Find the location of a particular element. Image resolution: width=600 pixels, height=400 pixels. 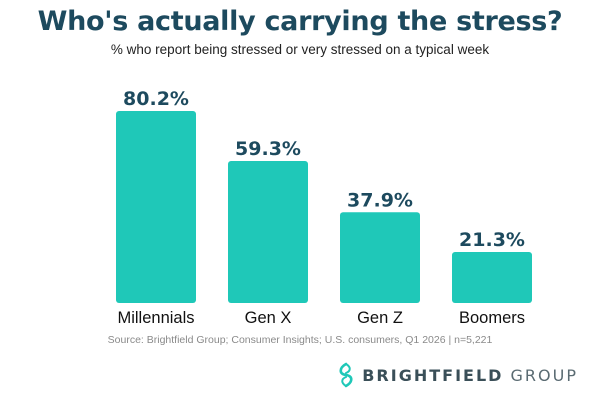

bar-boomers is located at coordinates (492, 277).